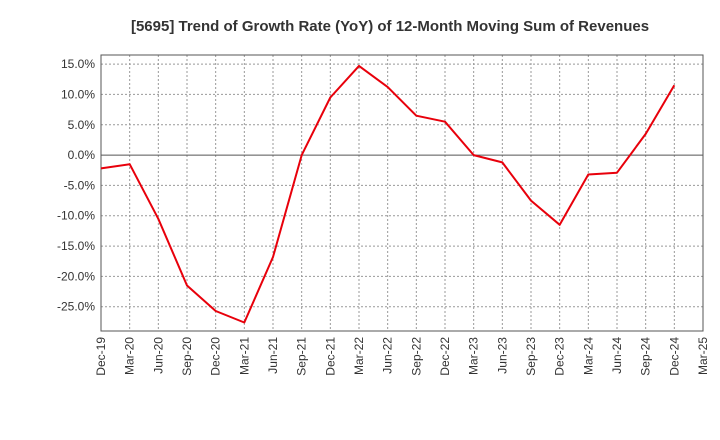 This screenshot has width=720, height=440. I want to click on y-tick-label: -20.0%, so click(76, 276).